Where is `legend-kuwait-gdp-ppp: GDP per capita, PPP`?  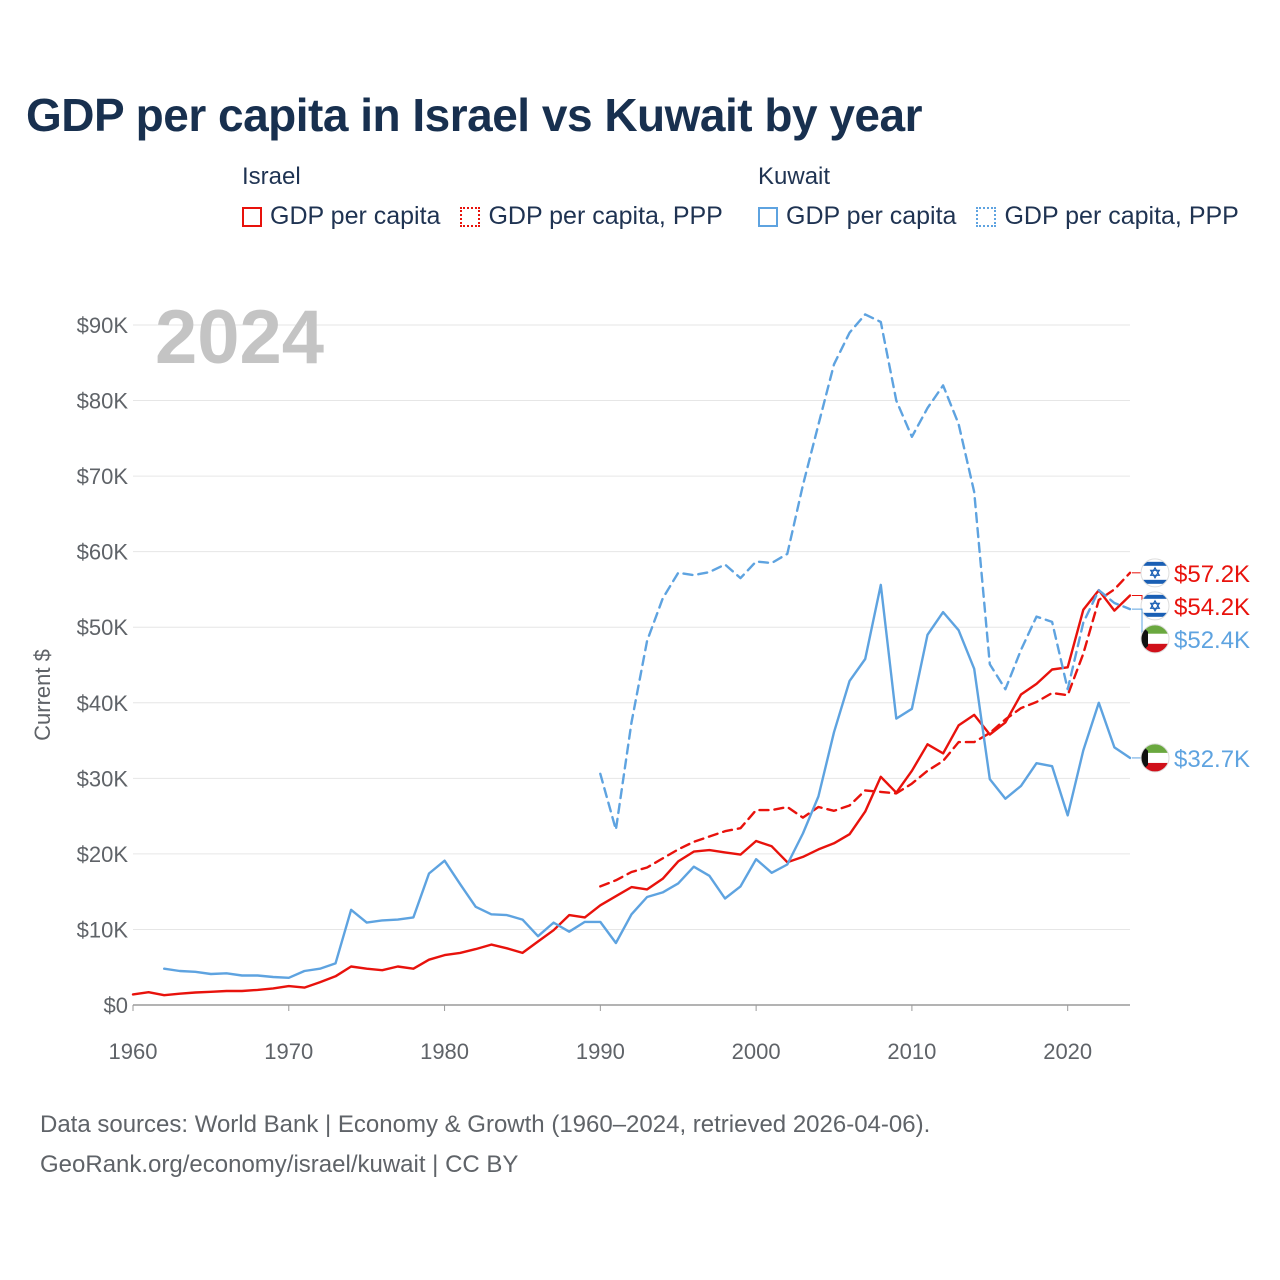 legend-kuwait-gdp-ppp: GDP per capita, PPP is located at coordinates (1107, 216).